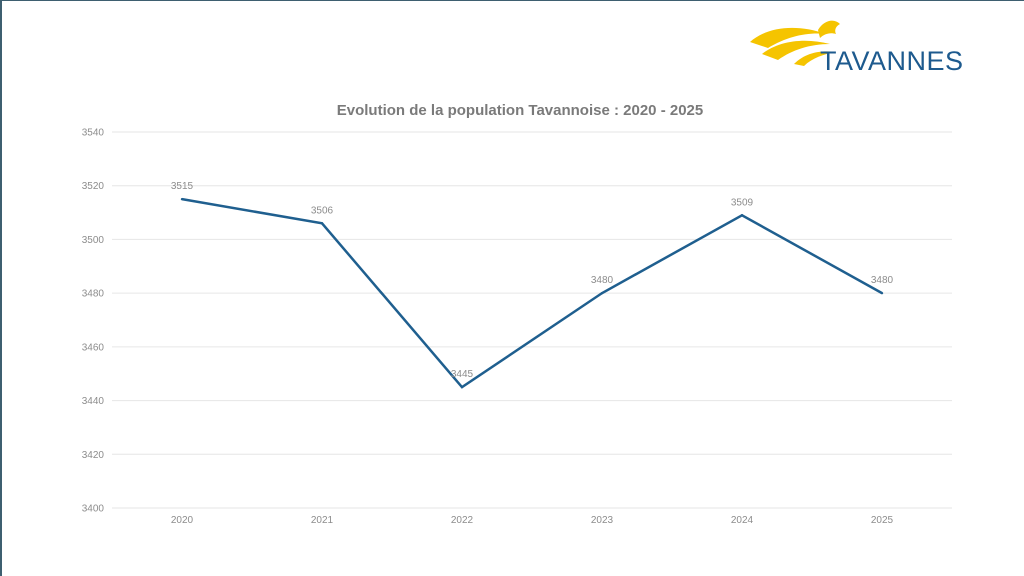 Image resolution: width=1024 pixels, height=576 pixels. Describe the element at coordinates (93, 240) in the screenshot. I see `y-tick-label: 3500` at that location.